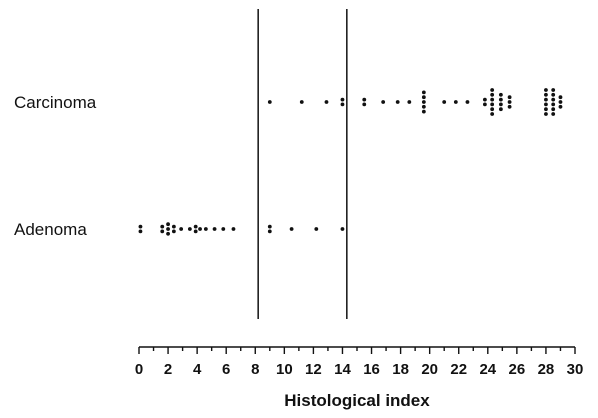 This screenshot has width=598, height=418. I want to click on x-axis: 0 2 4 6 8 10 12 14 16 18 20 22 24 26 28 30, so click(359, 362).